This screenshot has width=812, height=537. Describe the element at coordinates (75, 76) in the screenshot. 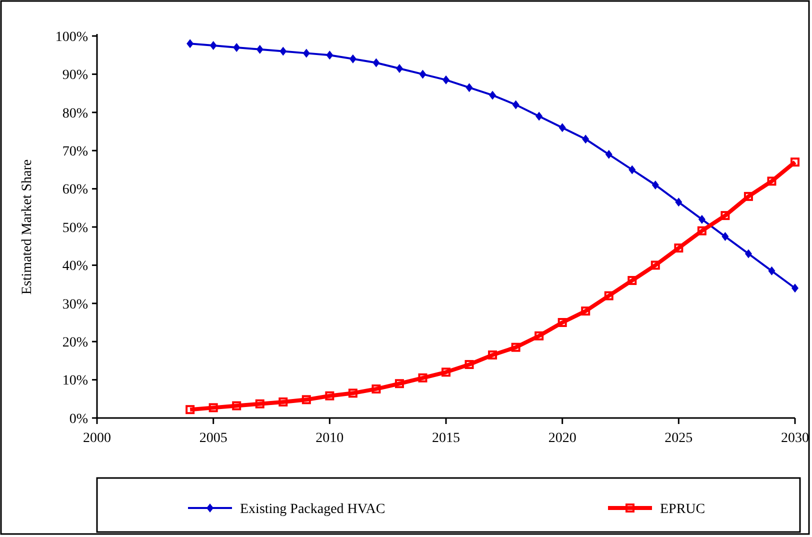

I see `y-tick-label: 90%` at that location.